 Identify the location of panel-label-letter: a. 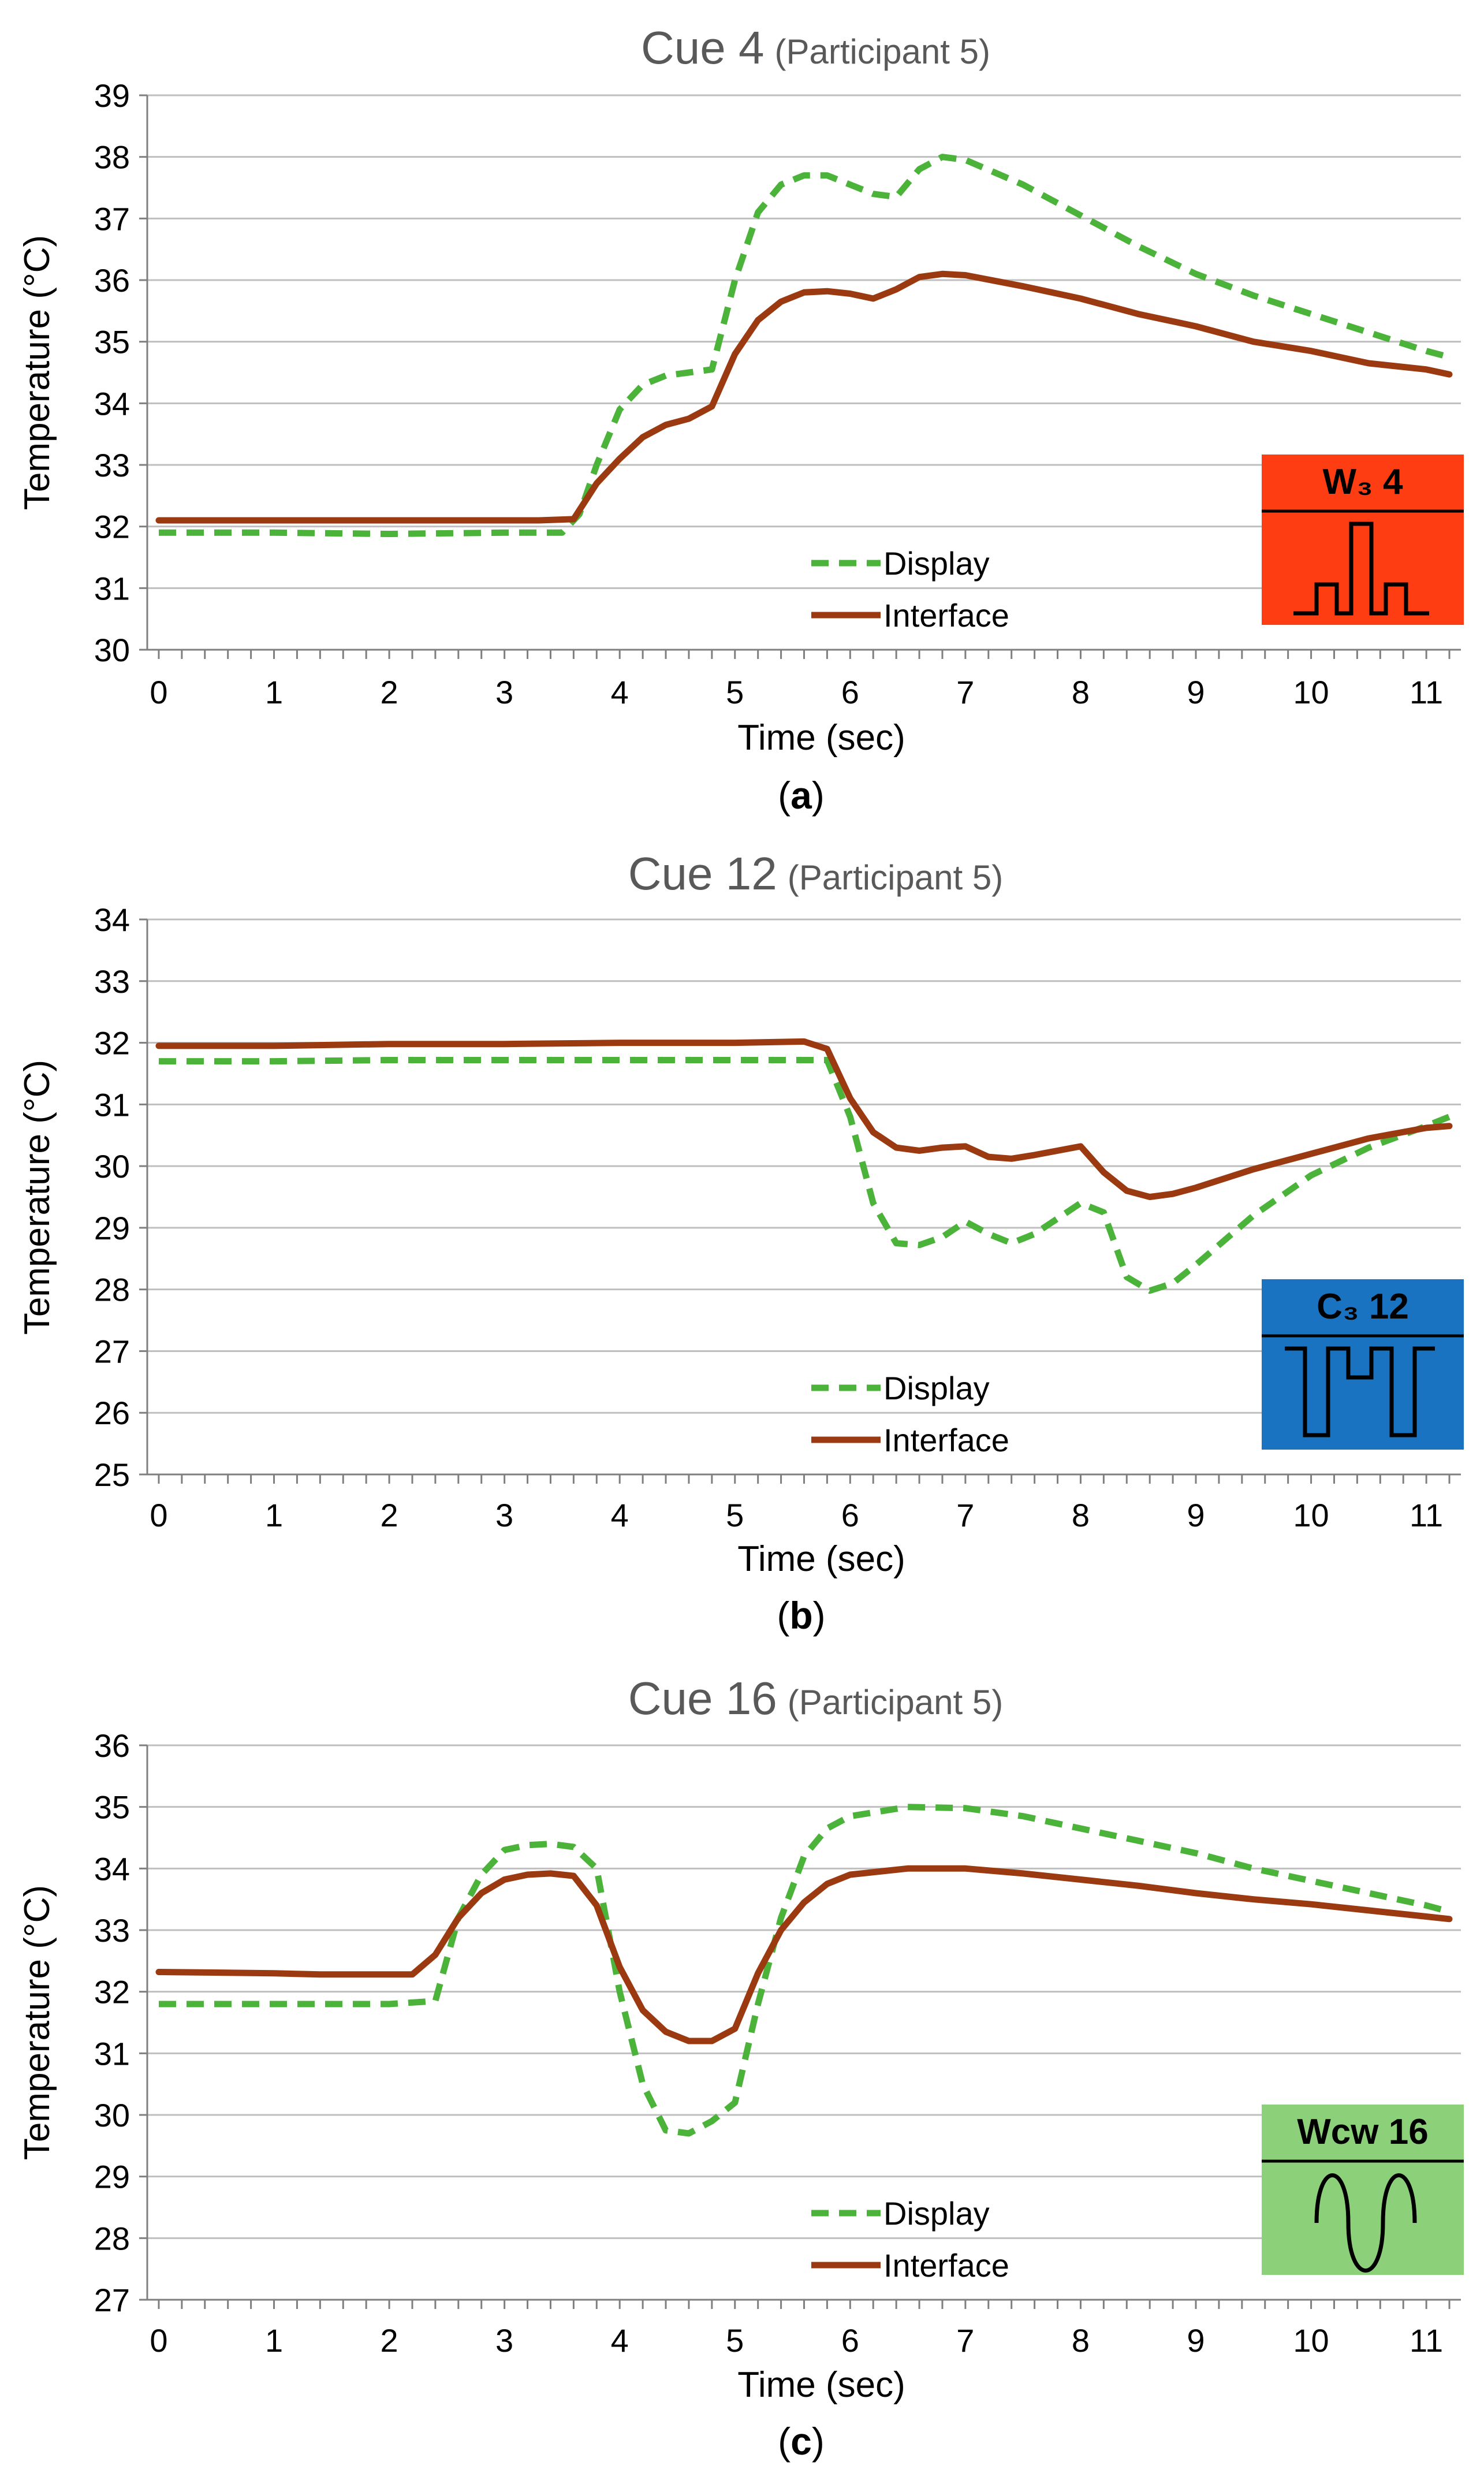
(801, 795).